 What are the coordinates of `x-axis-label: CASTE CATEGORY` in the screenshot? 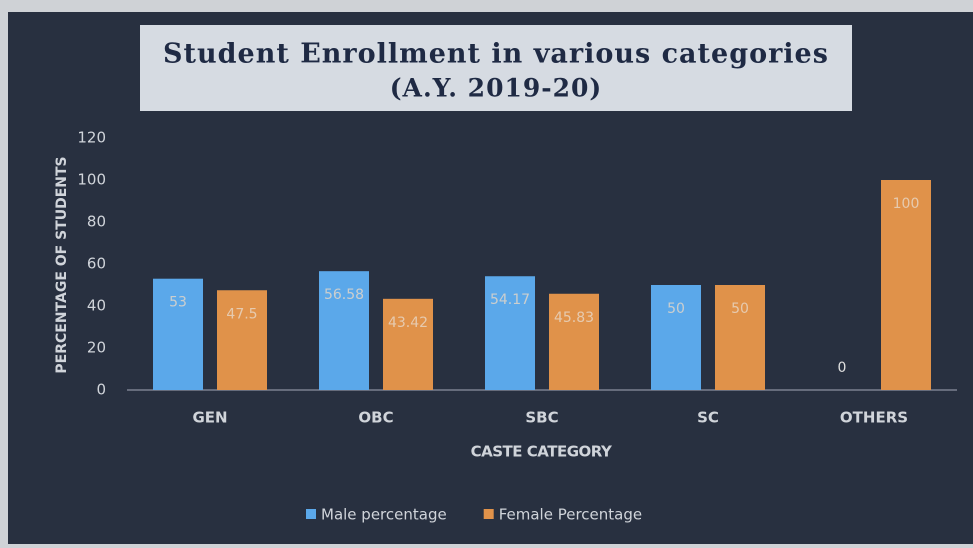 It's located at (542, 452).